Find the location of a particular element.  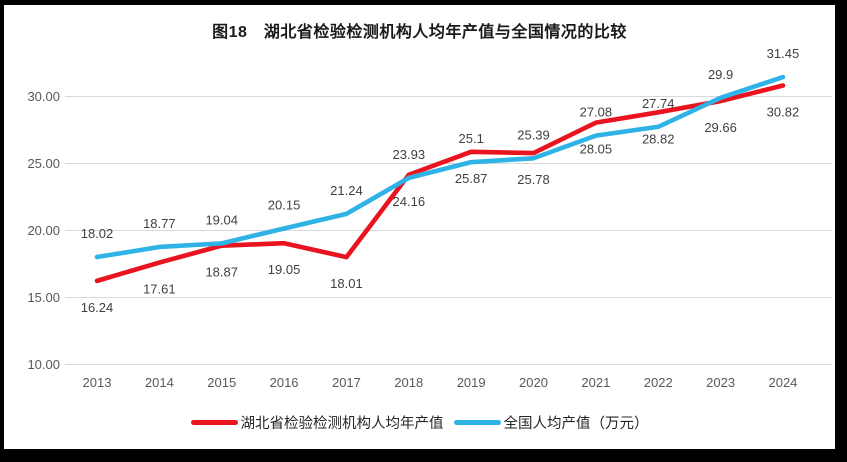

data-label: 25.39 is located at coordinates (533, 134).